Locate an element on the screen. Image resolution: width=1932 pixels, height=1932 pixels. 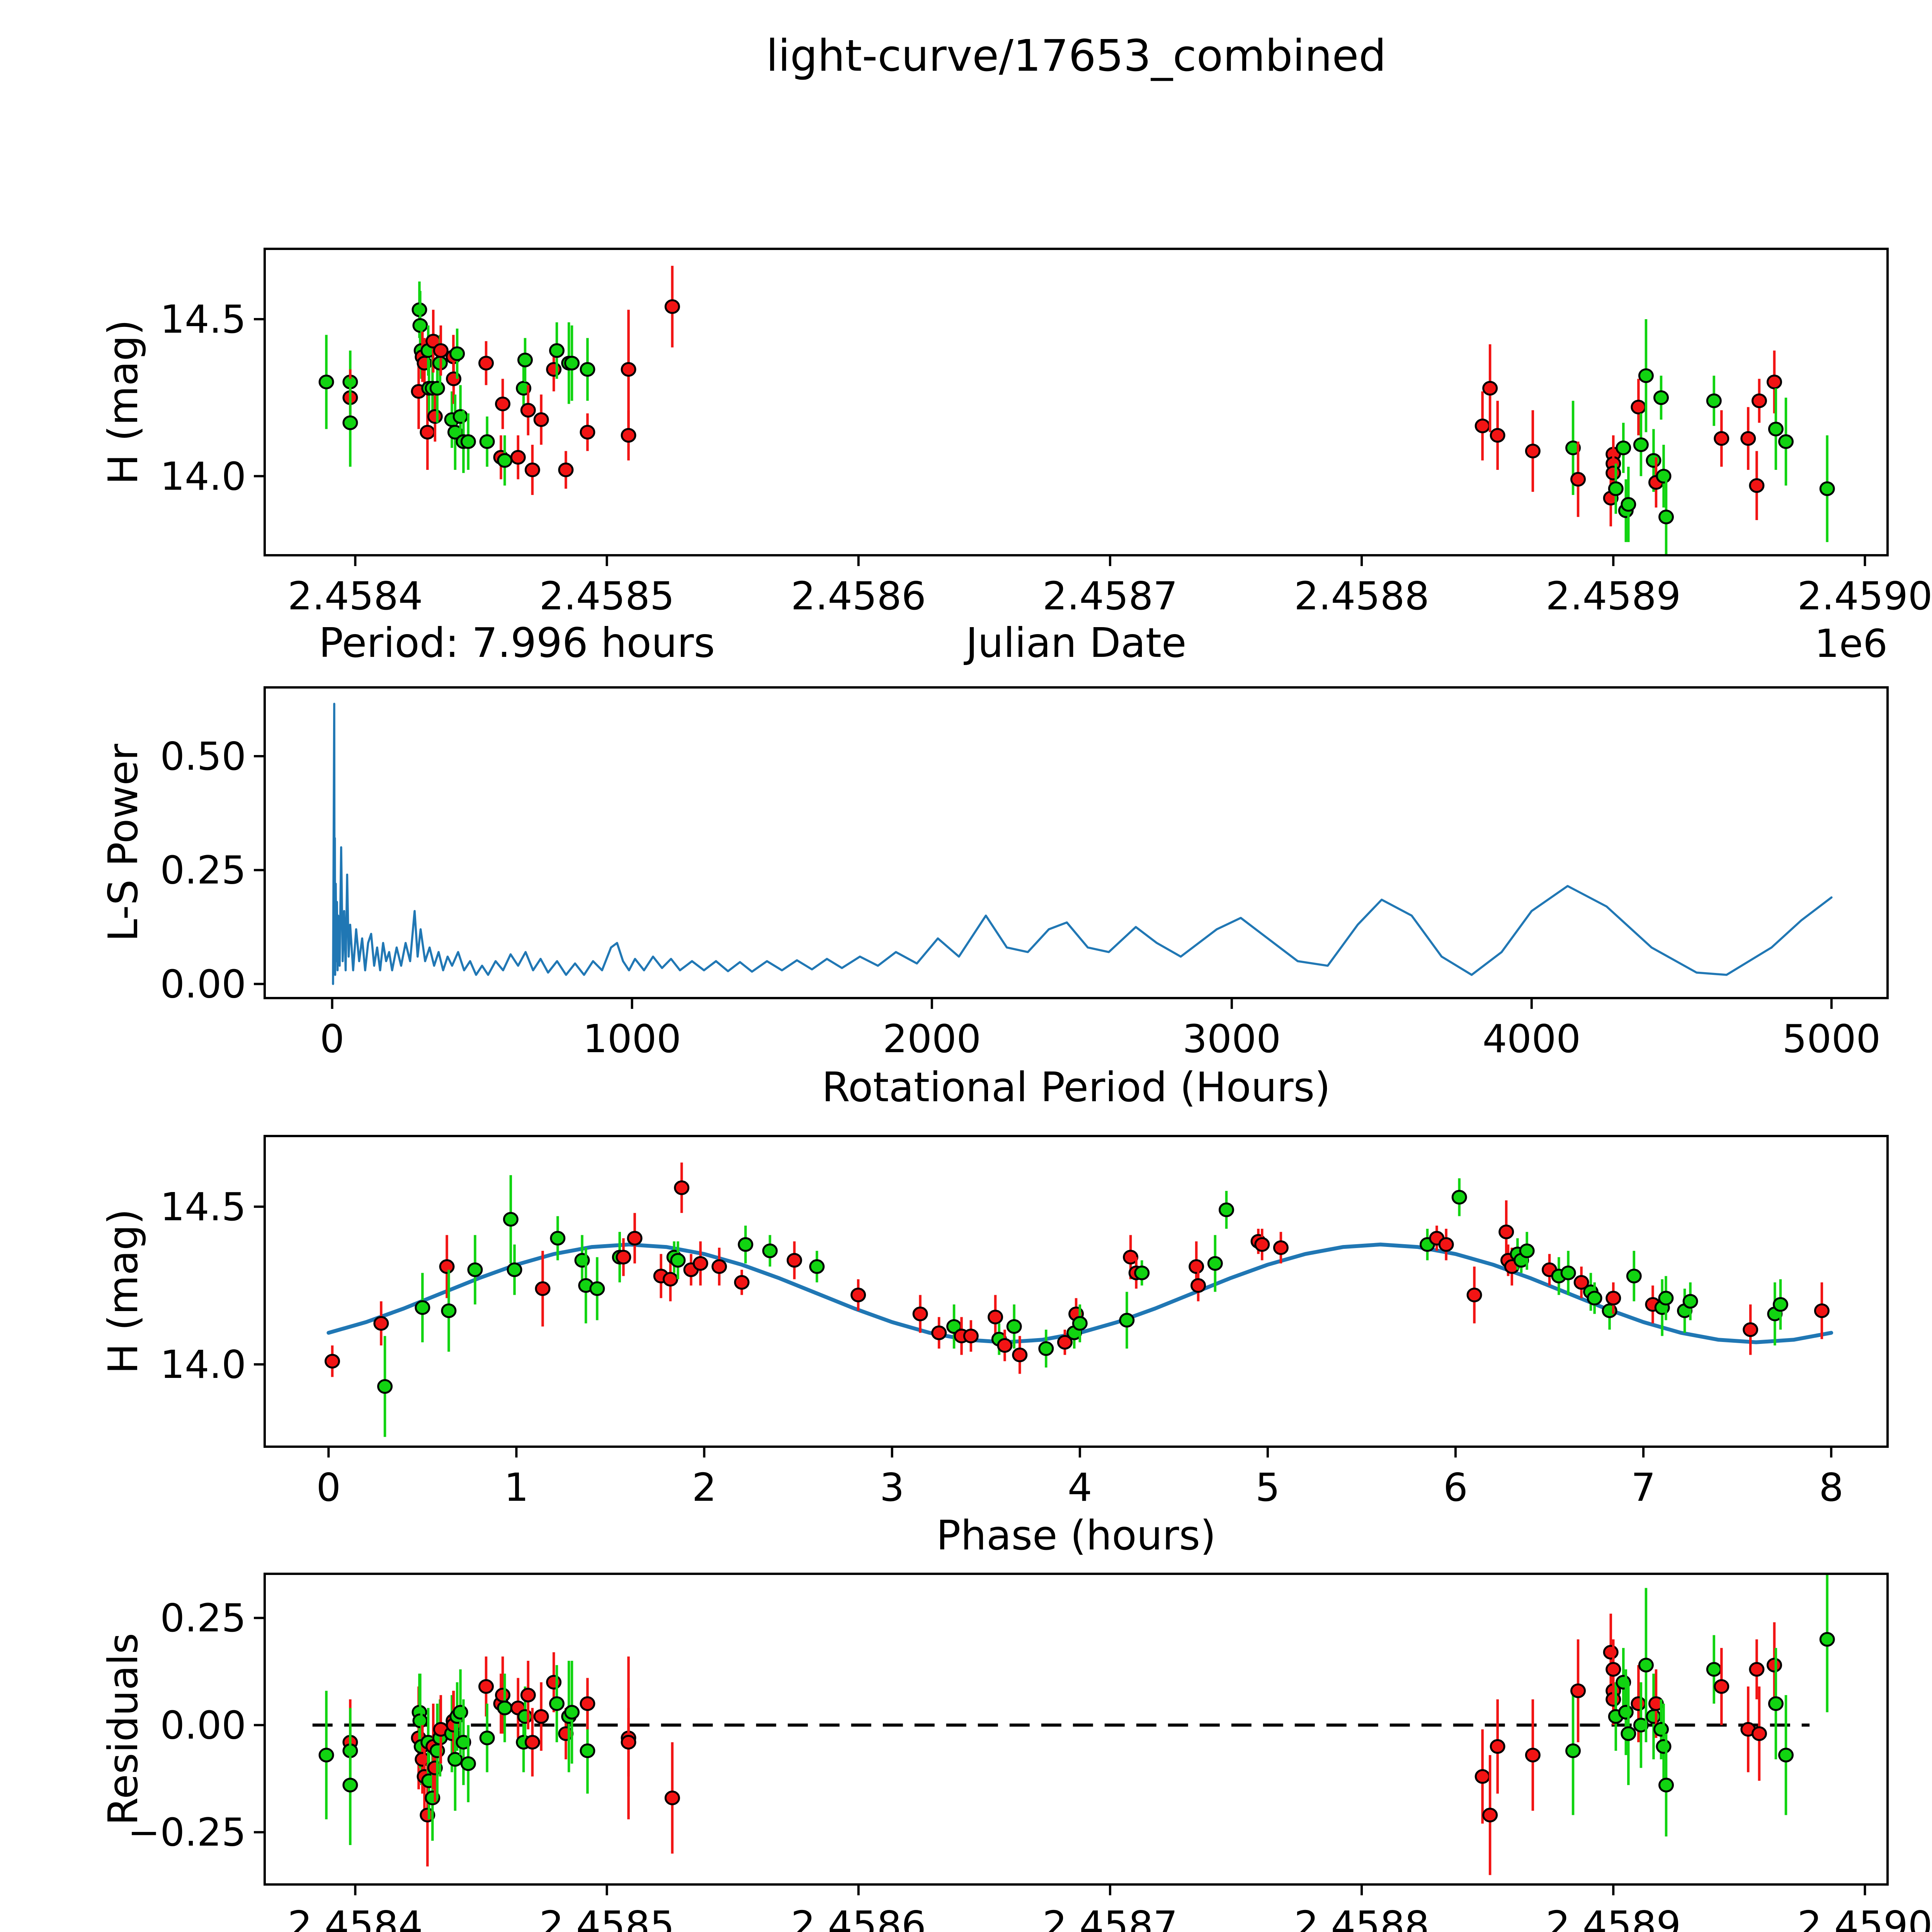
periodogram-ytick-label: 0.25 is located at coordinates (203, 871).